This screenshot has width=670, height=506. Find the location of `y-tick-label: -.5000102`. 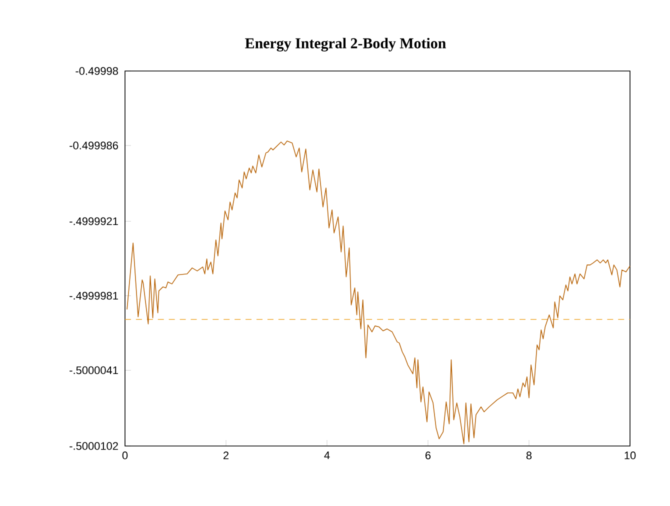

y-tick-label: -.5000102 is located at coordinates (94, 446).